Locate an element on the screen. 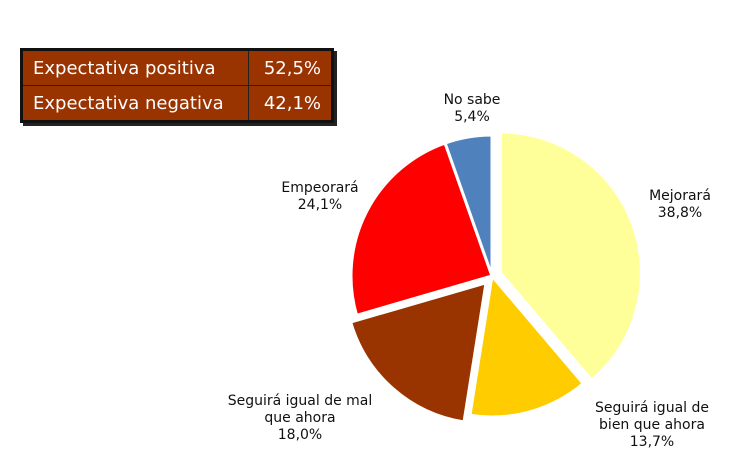 The width and height of the screenshot is (751, 470). slice-label: No sabe 5,4% is located at coordinates (472, 108).